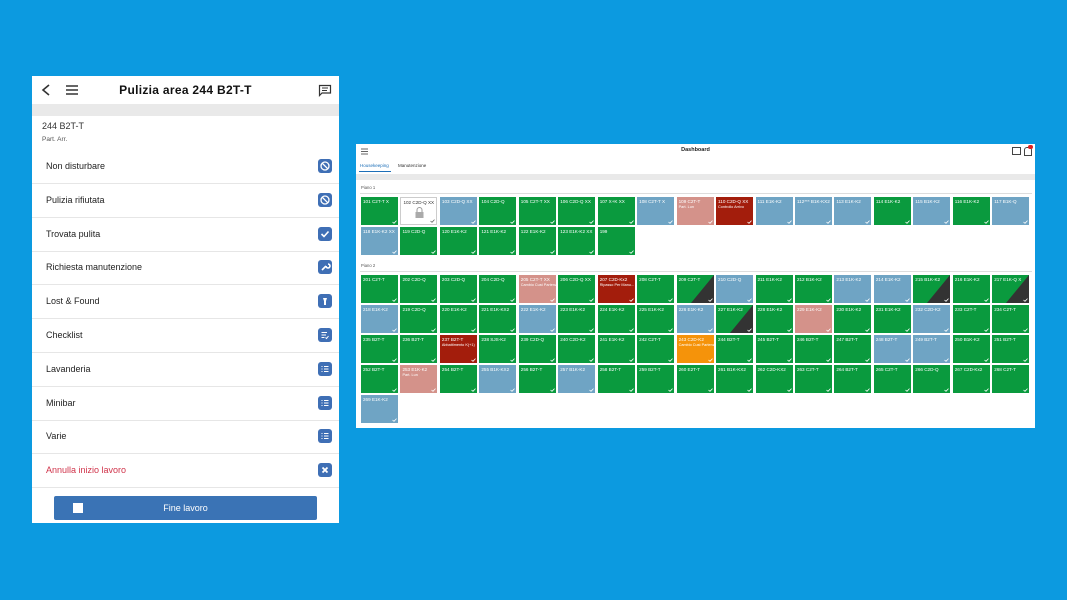 Image resolution: width=1067 pixels, height=600 pixels. What do you see at coordinates (379, 211) in the screenshot?
I see `room-tile: 101 C2T-T X` at bounding box center [379, 211].